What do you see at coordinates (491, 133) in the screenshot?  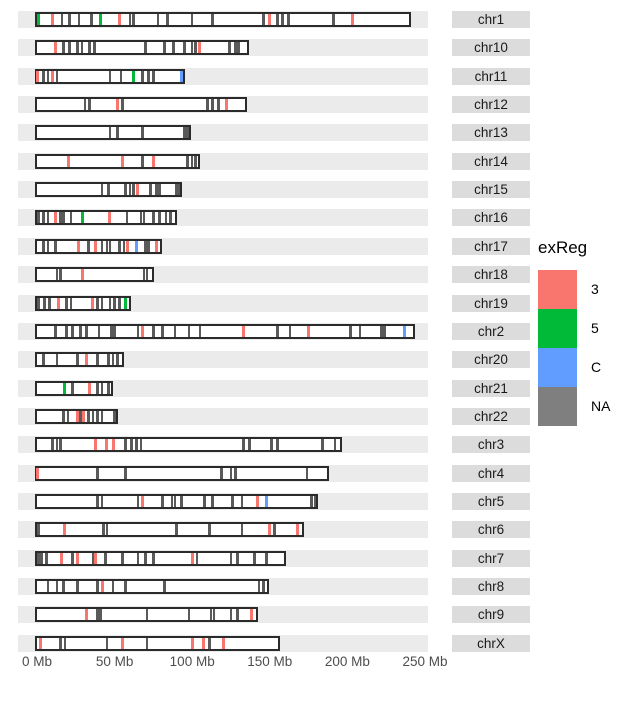 I see `chromosome-label: chr13` at bounding box center [491, 133].